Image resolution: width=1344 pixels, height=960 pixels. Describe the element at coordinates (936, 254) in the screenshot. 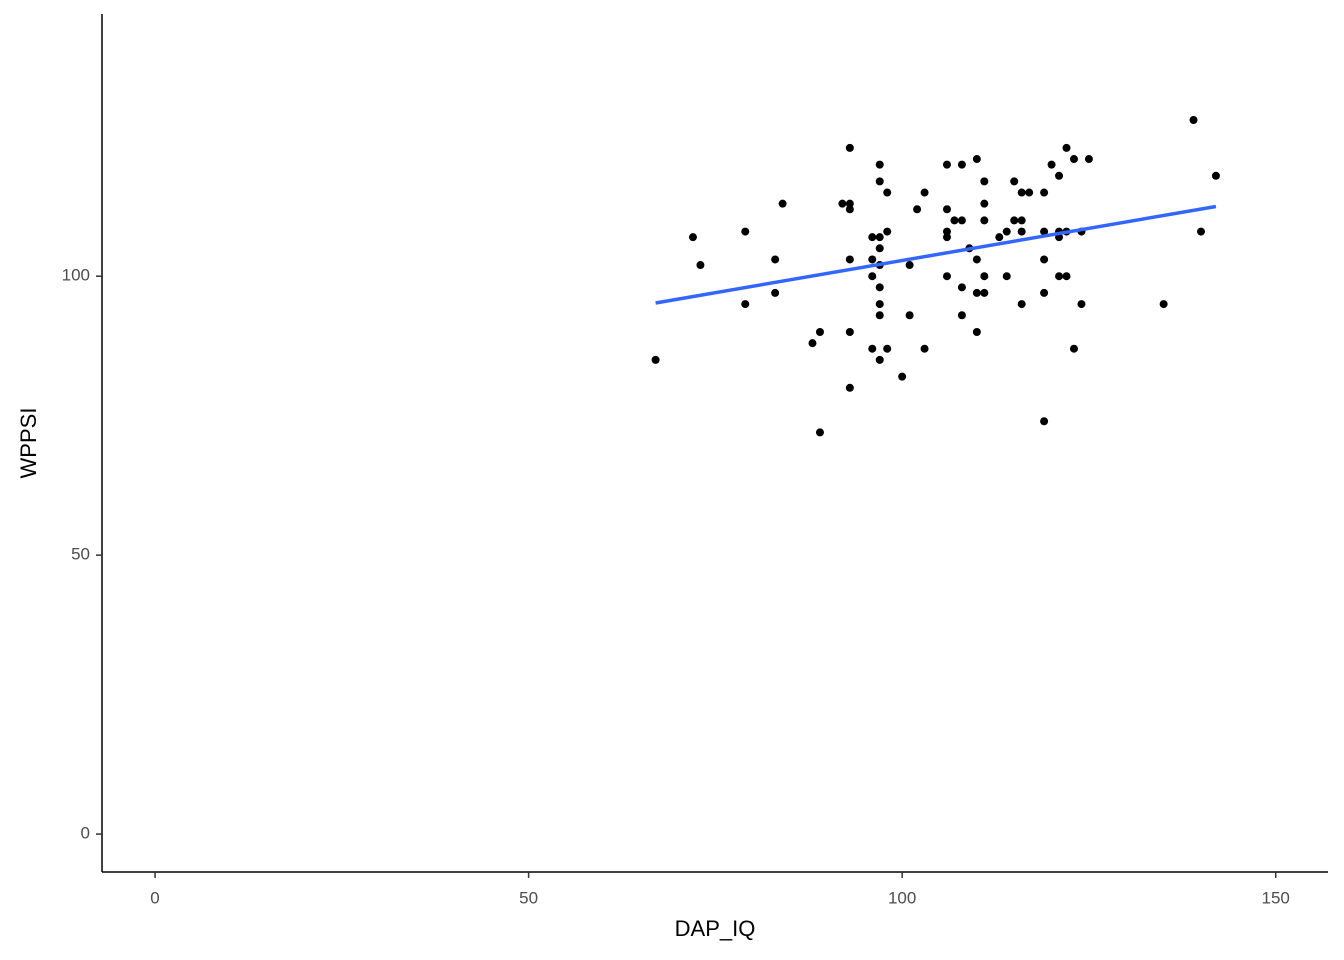

I see `trend-line` at that location.